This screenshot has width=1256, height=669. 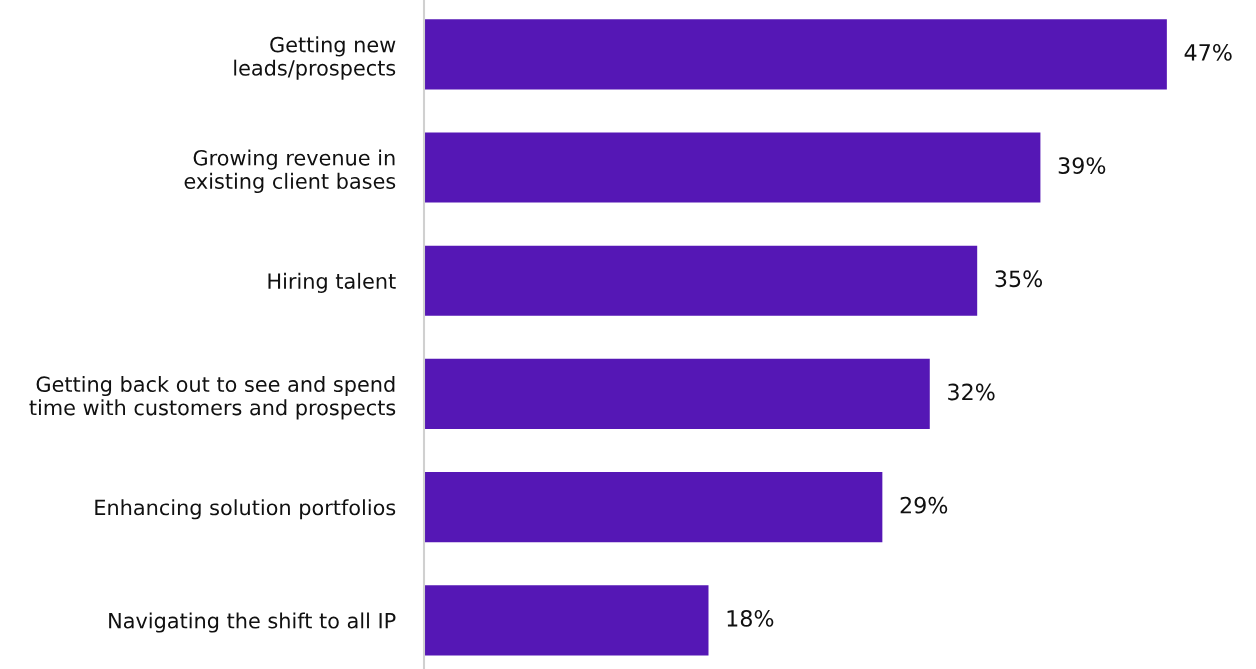 What do you see at coordinates (252, 622) in the screenshot?
I see `y-tick-label: Navigating the shift to all IP` at bounding box center [252, 622].